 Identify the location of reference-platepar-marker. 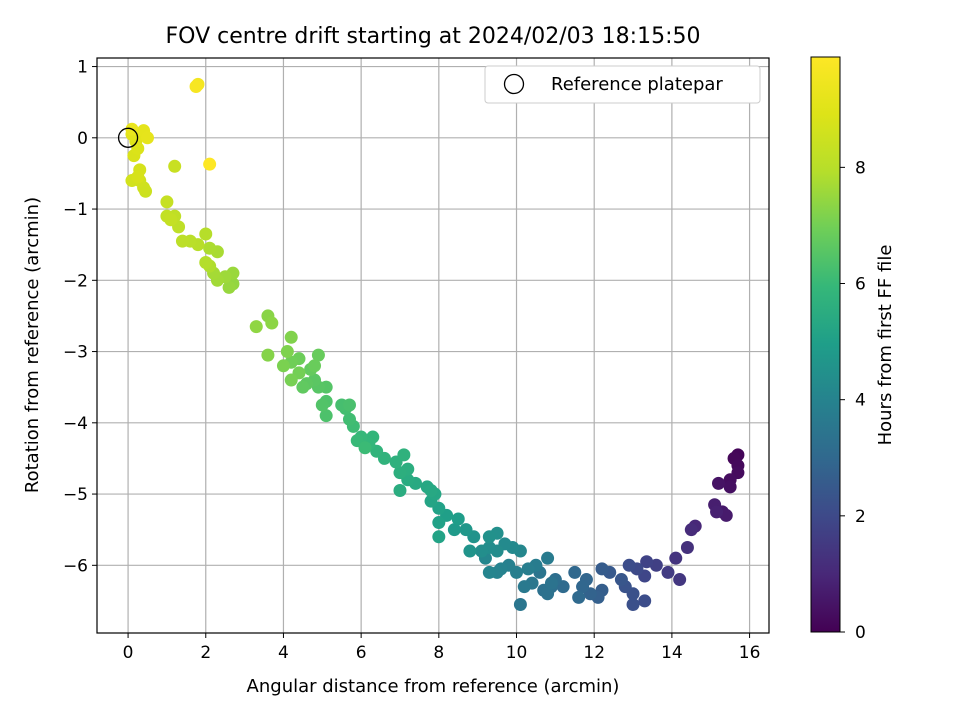
(128, 137).